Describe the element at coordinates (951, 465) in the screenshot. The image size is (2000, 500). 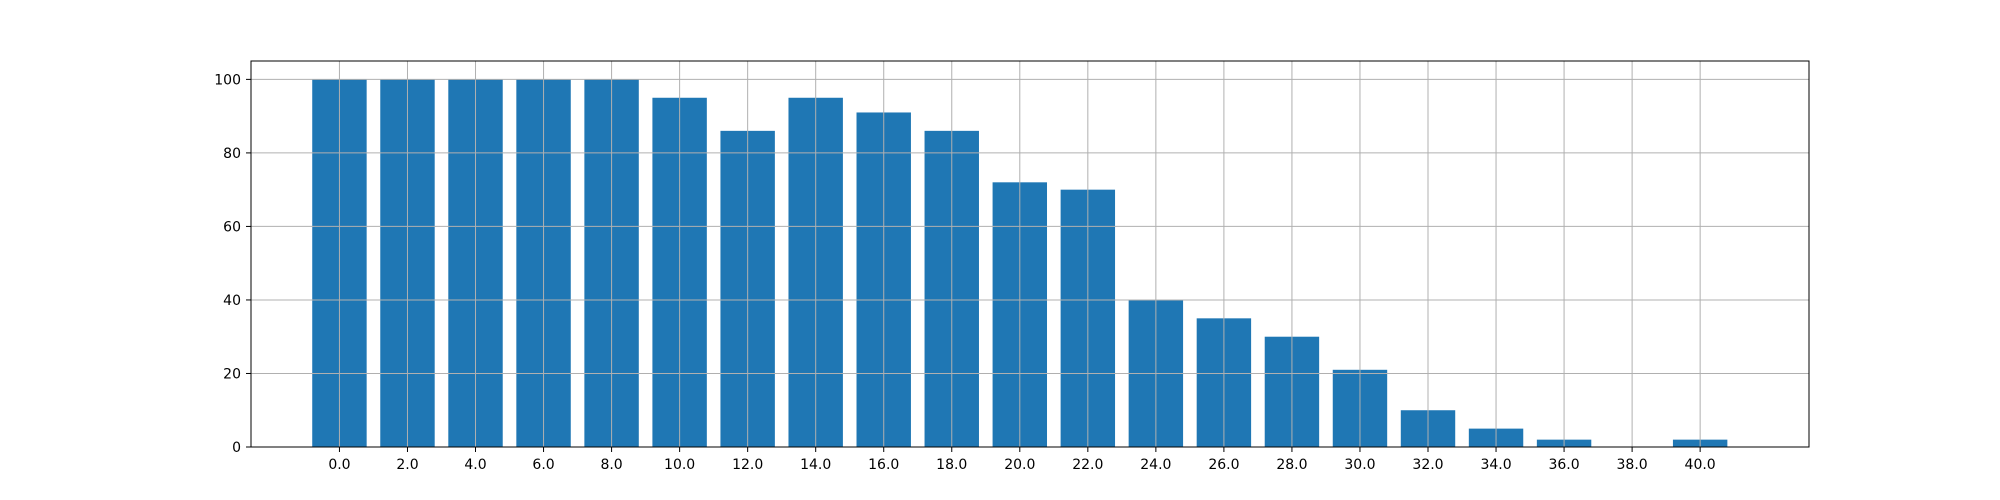
I see `x-tick-label-18.0: 18.0` at that location.